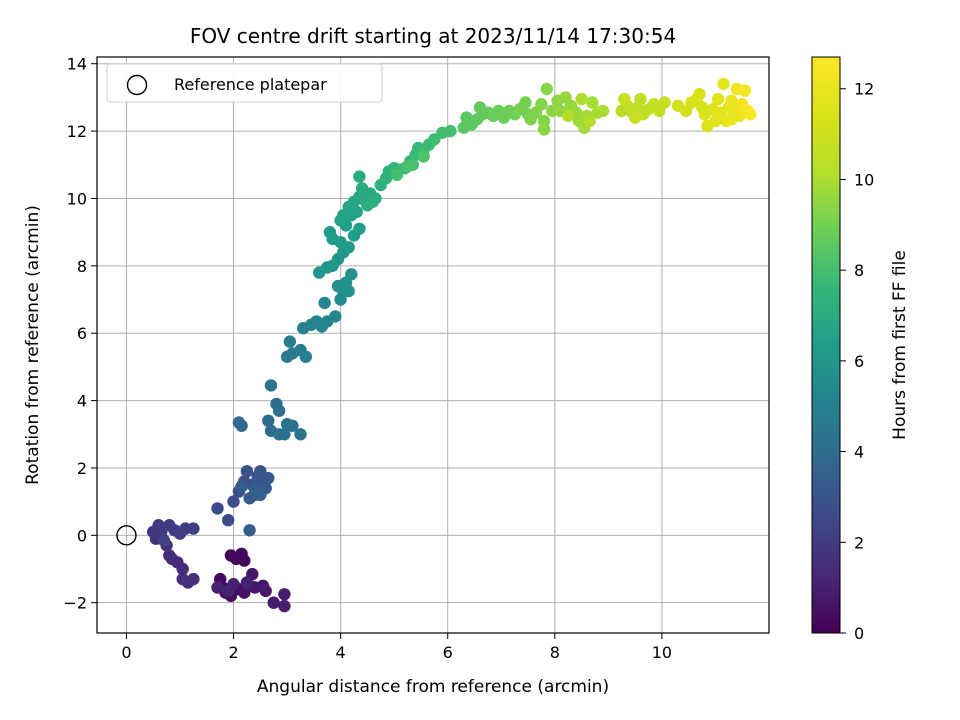 The height and width of the screenshot is (720, 960). Describe the element at coordinates (864, 179) in the screenshot. I see `colorbar-tick-label: 10` at that location.